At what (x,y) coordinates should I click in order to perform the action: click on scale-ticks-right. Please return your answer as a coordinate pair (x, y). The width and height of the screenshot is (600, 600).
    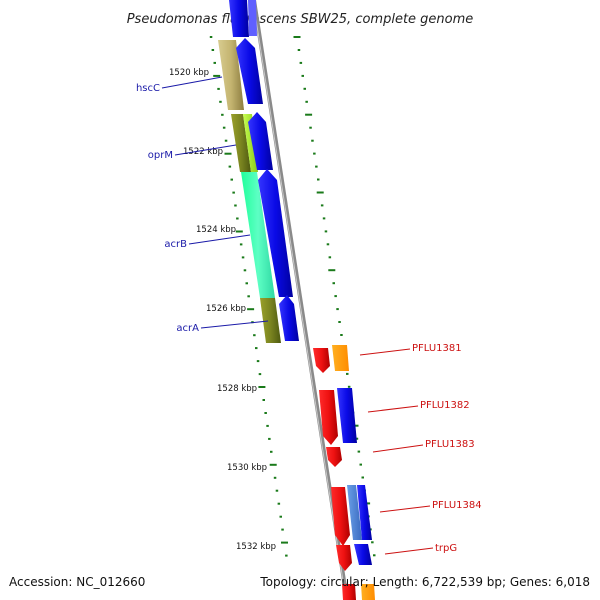
    Looking at the image, I should click on (334, 296).